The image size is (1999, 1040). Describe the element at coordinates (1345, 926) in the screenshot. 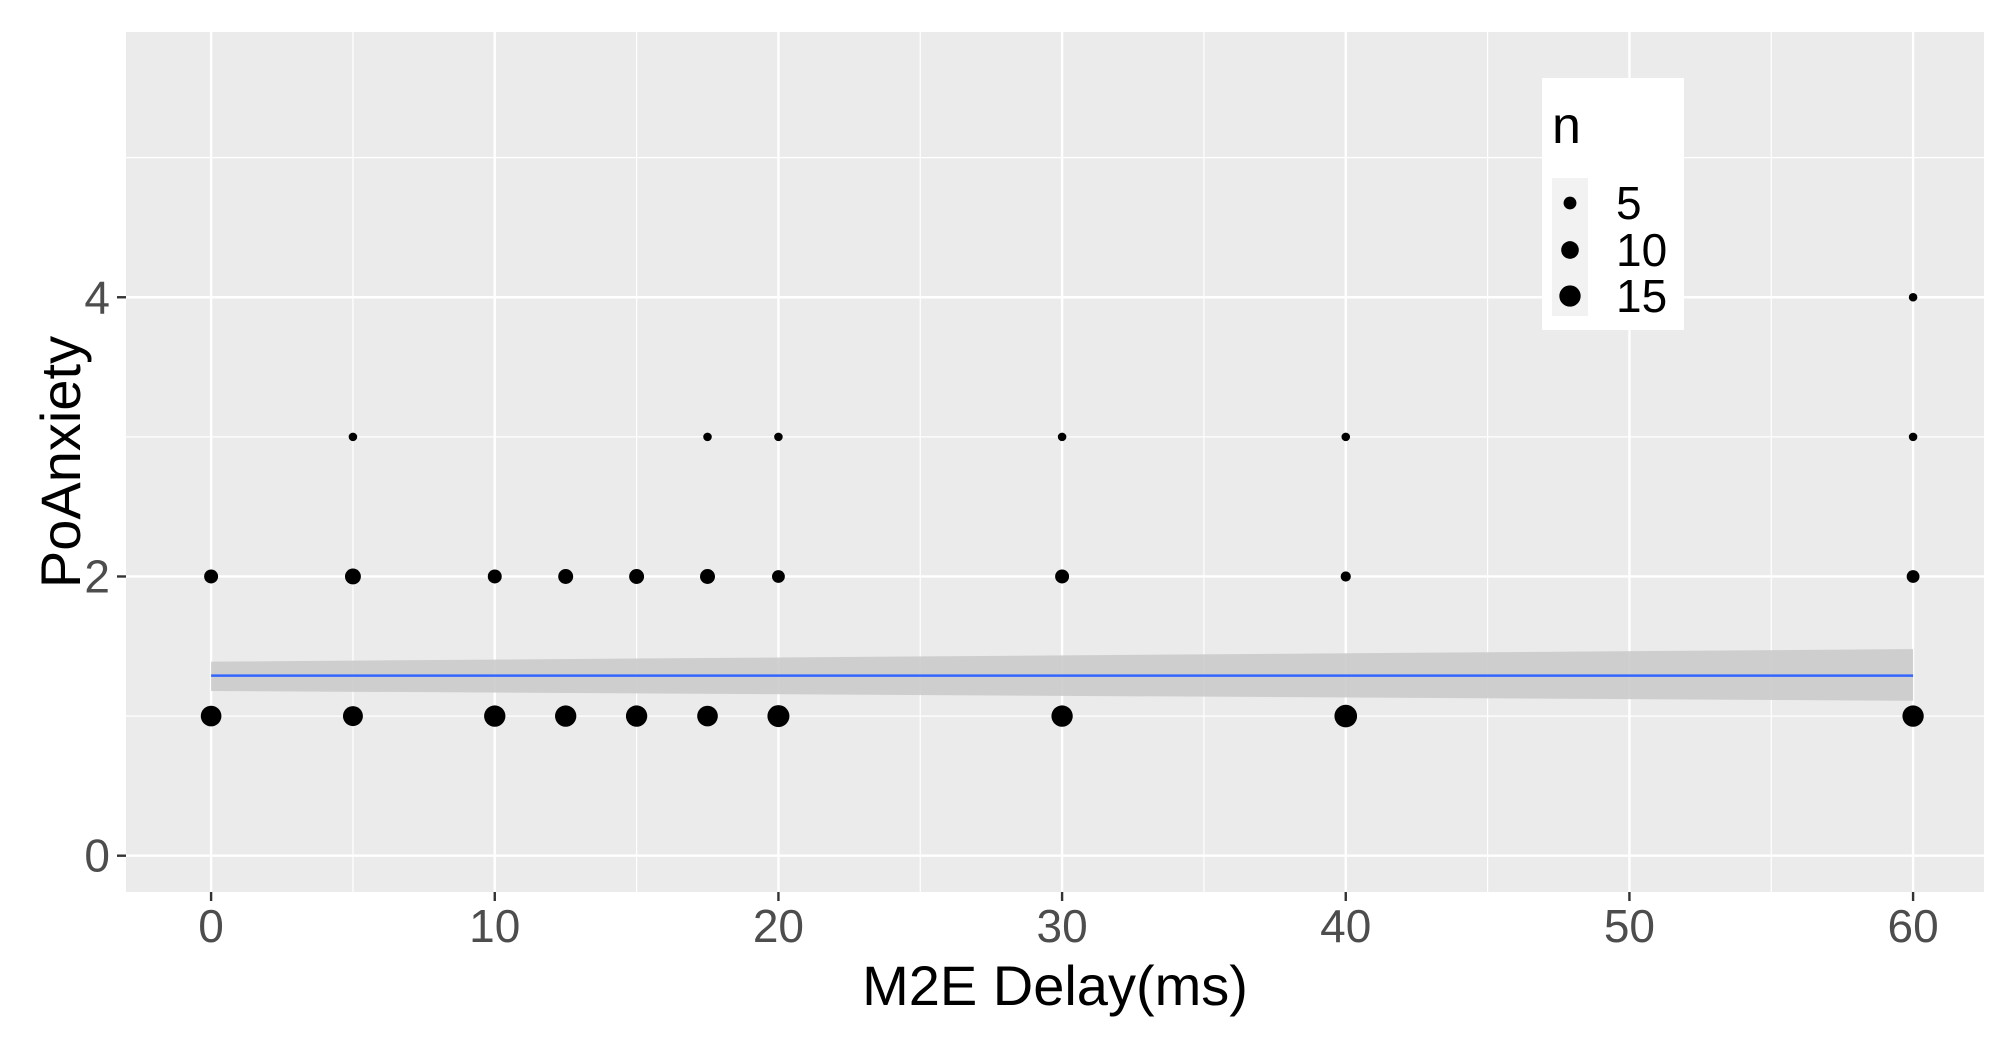

I see `x-tick-label: 40` at that location.